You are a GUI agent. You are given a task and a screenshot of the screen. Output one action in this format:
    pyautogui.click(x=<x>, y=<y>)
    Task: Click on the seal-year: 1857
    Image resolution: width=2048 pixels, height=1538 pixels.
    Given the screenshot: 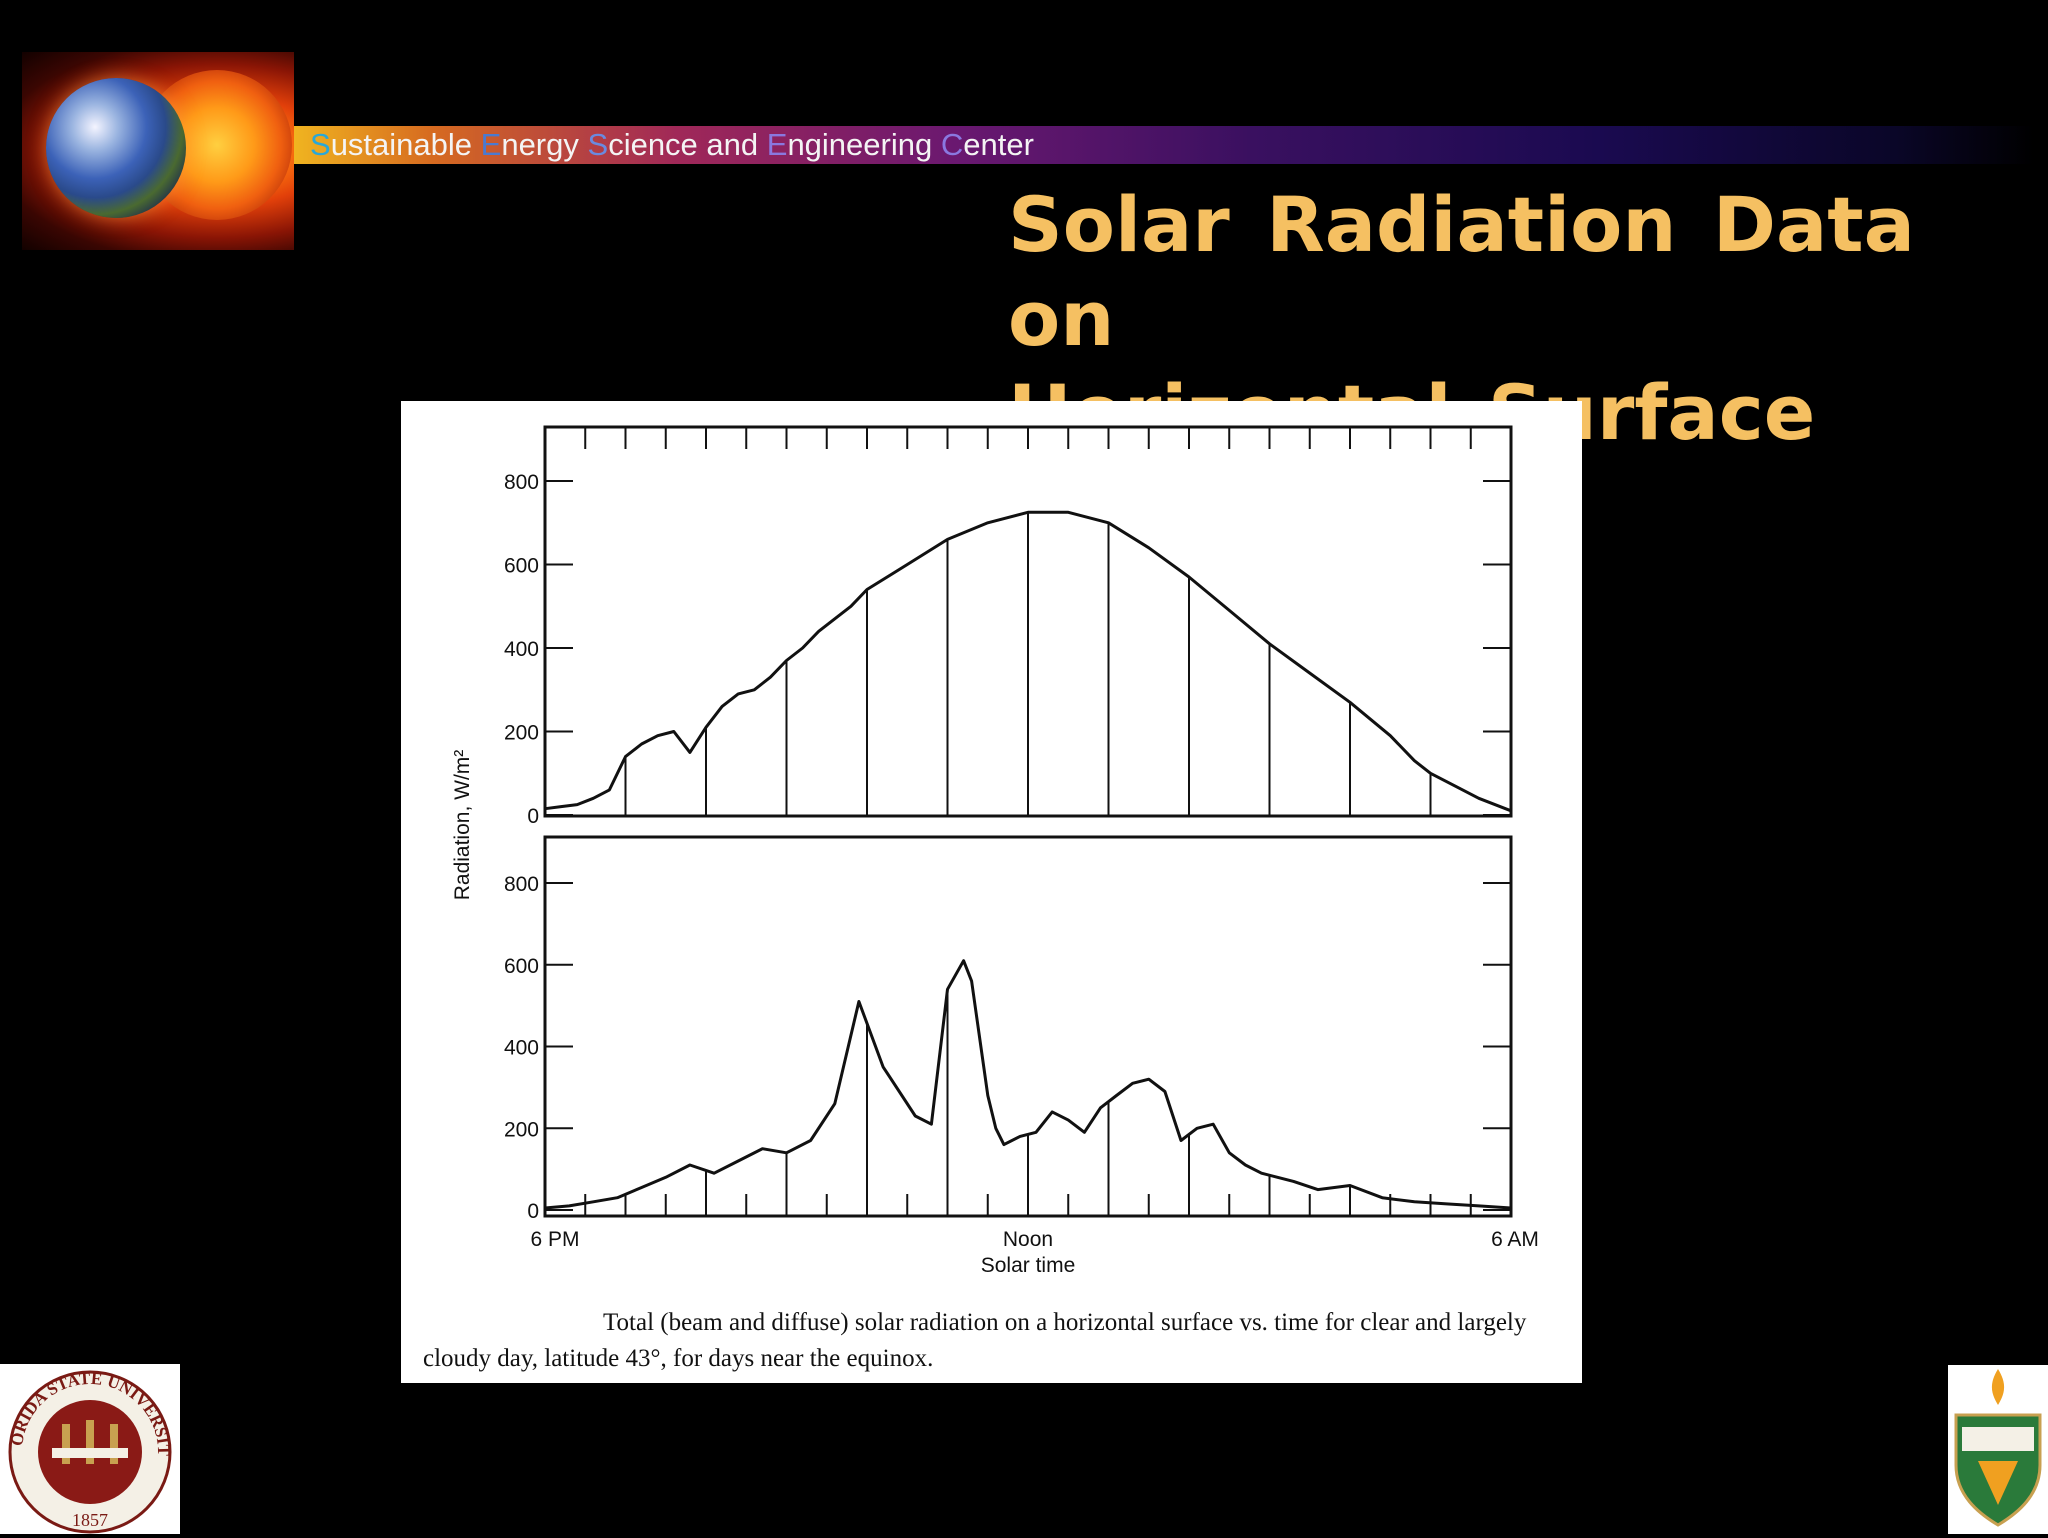 What is the action you would take?
    pyautogui.click(x=90, y=1520)
    